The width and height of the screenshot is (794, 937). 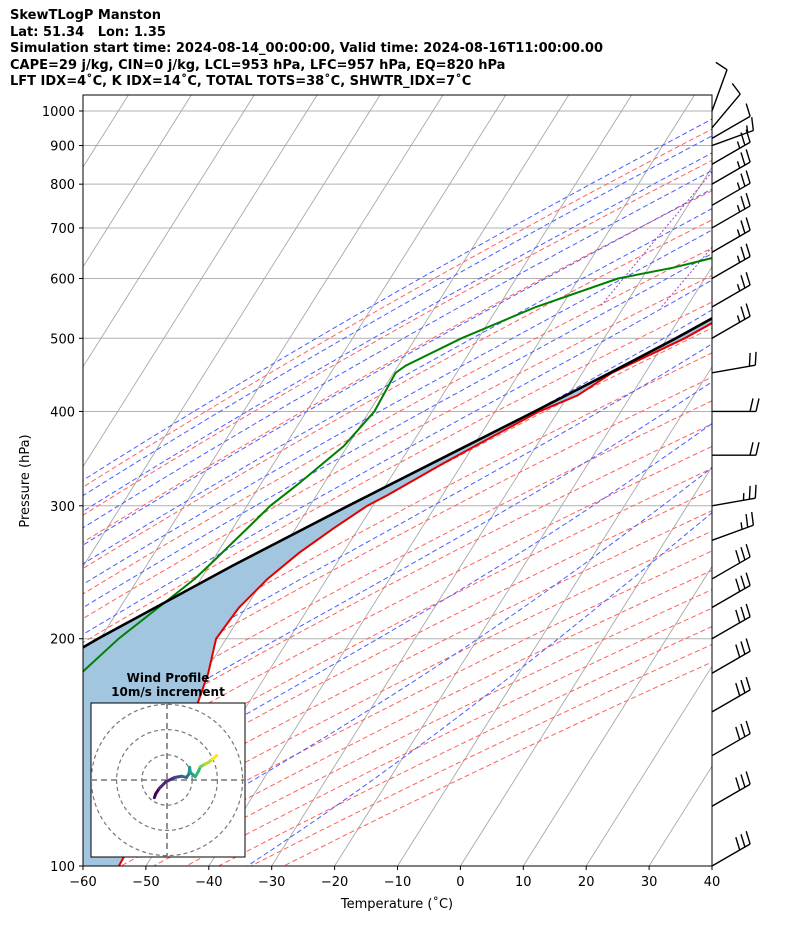 I want to click on x-tick-label: 20, so click(x=586, y=882).